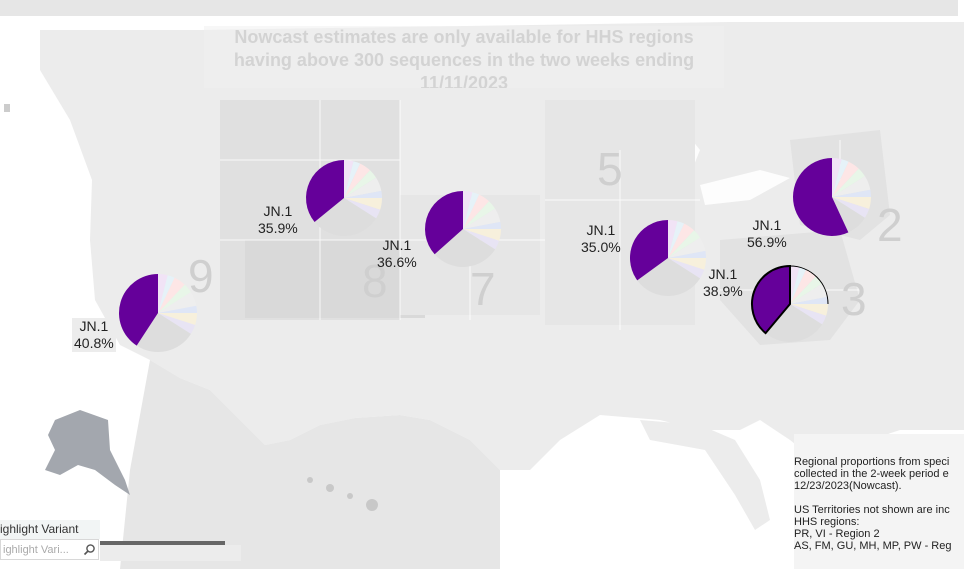  What do you see at coordinates (723, 274) in the screenshot?
I see `region-3-variant: JN.1` at bounding box center [723, 274].